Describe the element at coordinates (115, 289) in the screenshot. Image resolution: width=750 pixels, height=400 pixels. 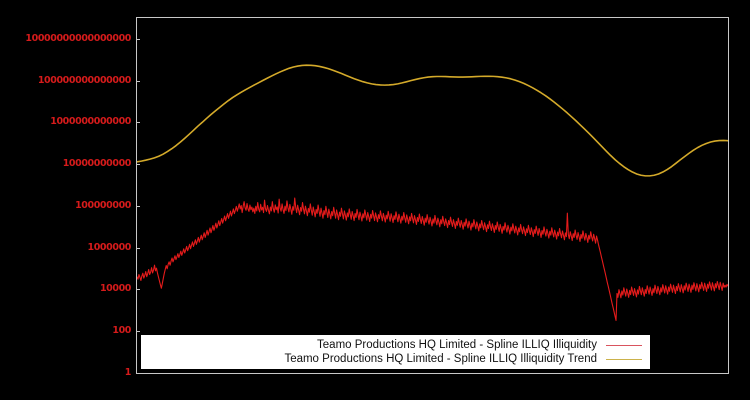
I see `y-axis-tick-label: 10000` at that location.